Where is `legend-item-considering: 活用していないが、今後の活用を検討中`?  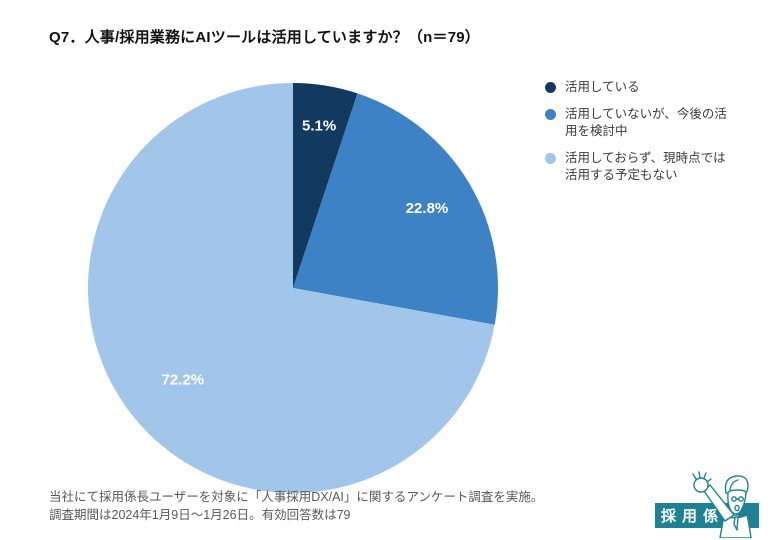
legend-item-considering: 活用していないが、今後の活用を検討中 is located at coordinates (659, 123).